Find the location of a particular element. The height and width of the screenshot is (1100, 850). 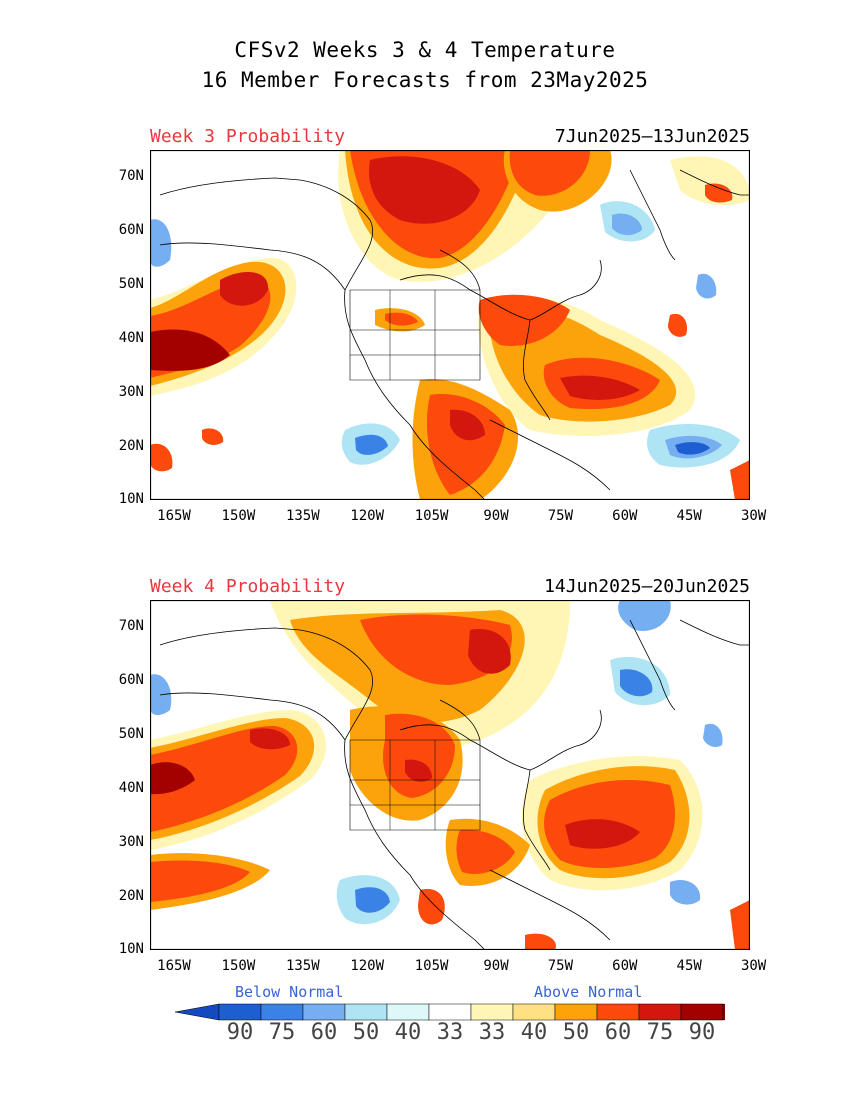

week4-lat-tick-70N: 70N is located at coordinates (131, 626).